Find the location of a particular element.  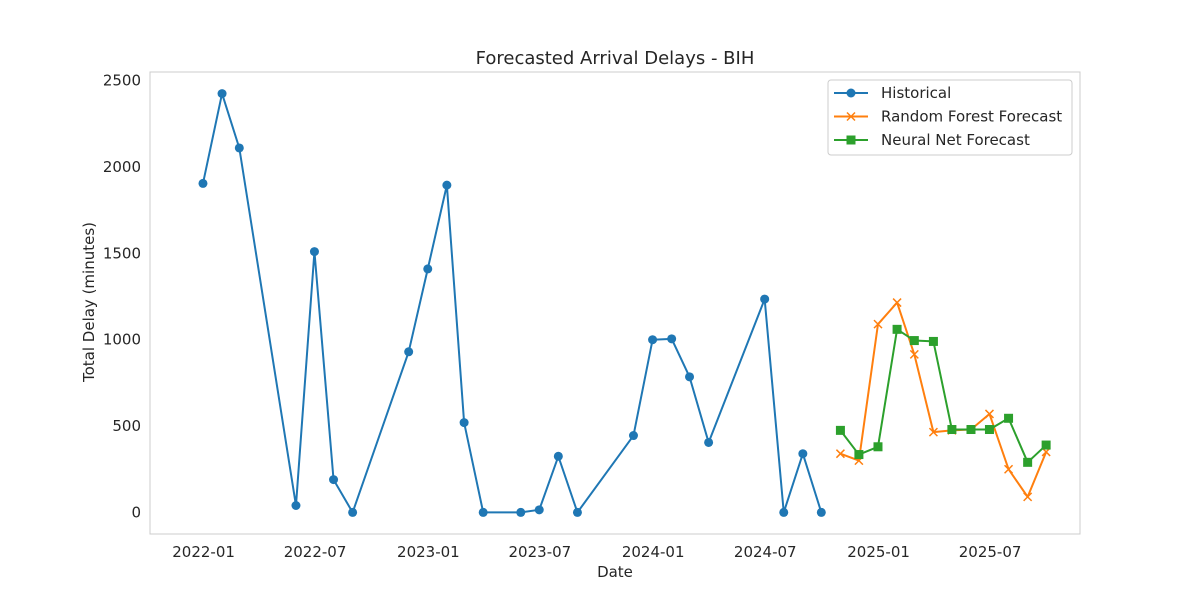

legend-entry: Neural Net Forecast is located at coordinates (932, 140).